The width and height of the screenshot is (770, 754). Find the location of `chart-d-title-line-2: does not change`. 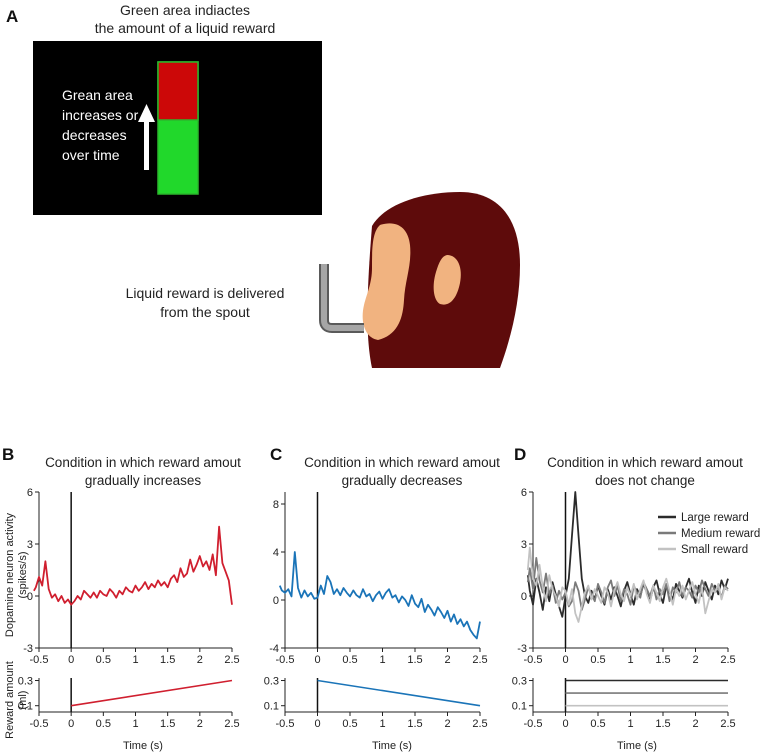

chart-d-title-line-2: does not change is located at coordinates (645, 480).